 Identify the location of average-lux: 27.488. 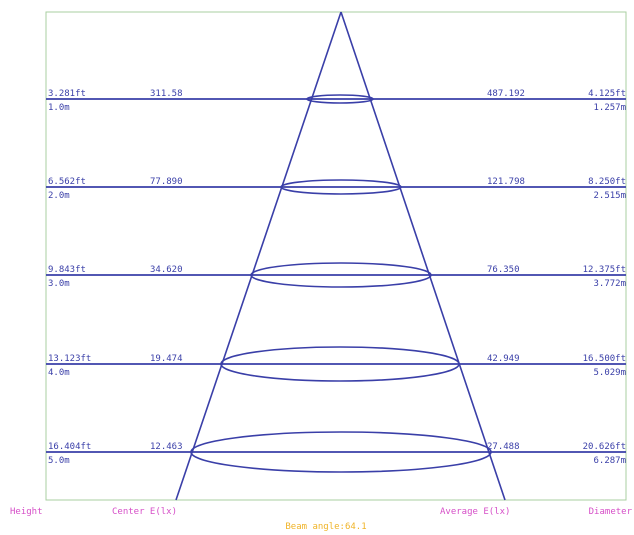
(503, 447).